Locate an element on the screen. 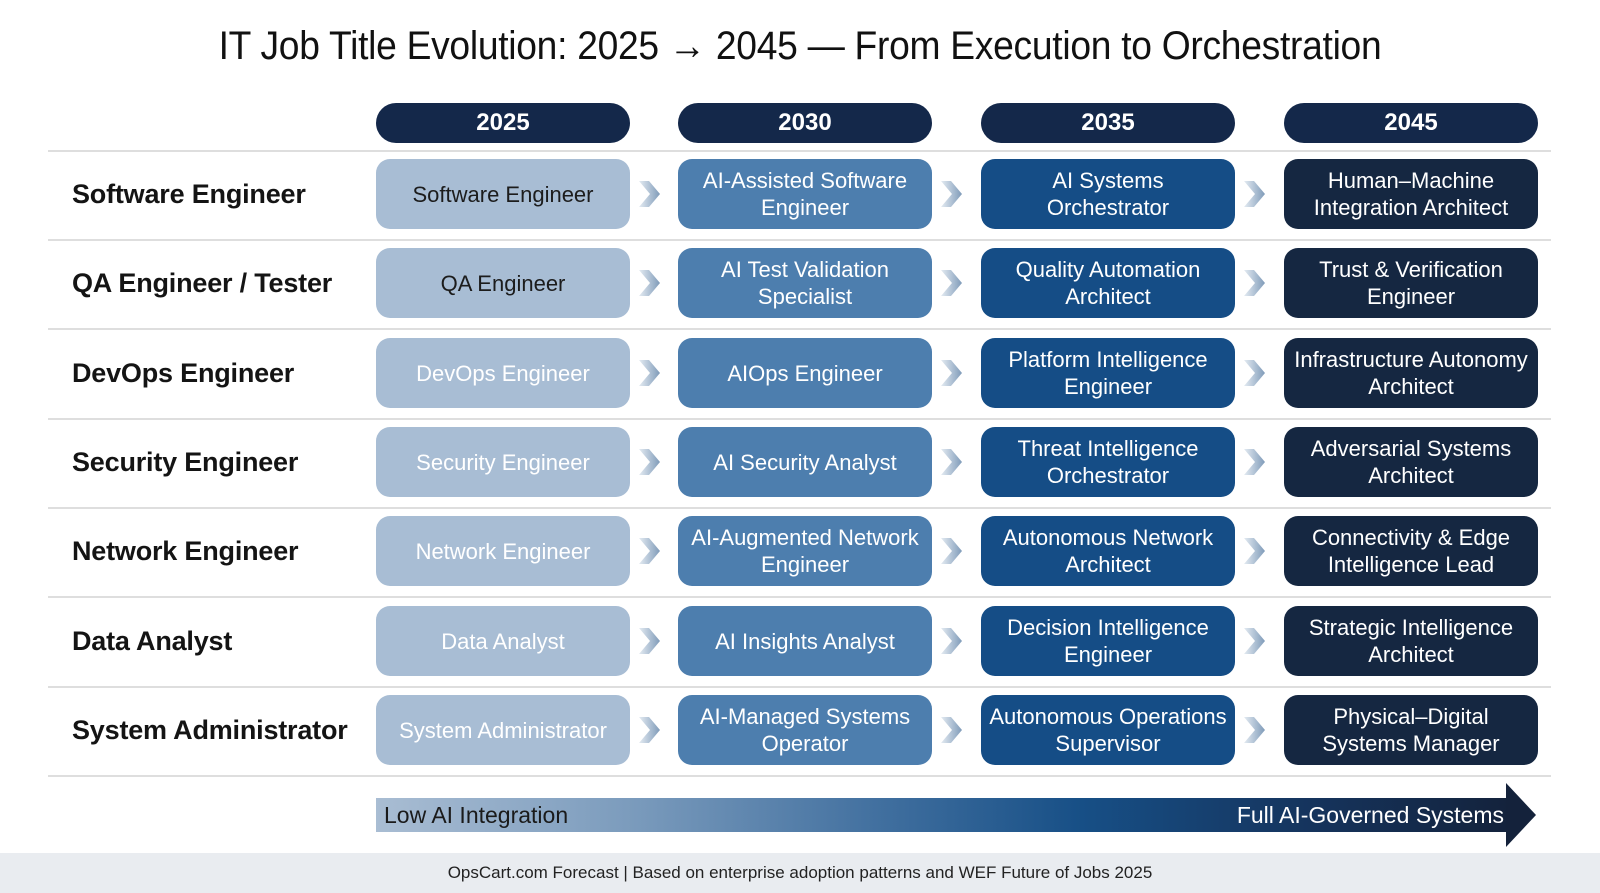  job-title-text: Adversarial Systems Architect is located at coordinates (1411, 462).